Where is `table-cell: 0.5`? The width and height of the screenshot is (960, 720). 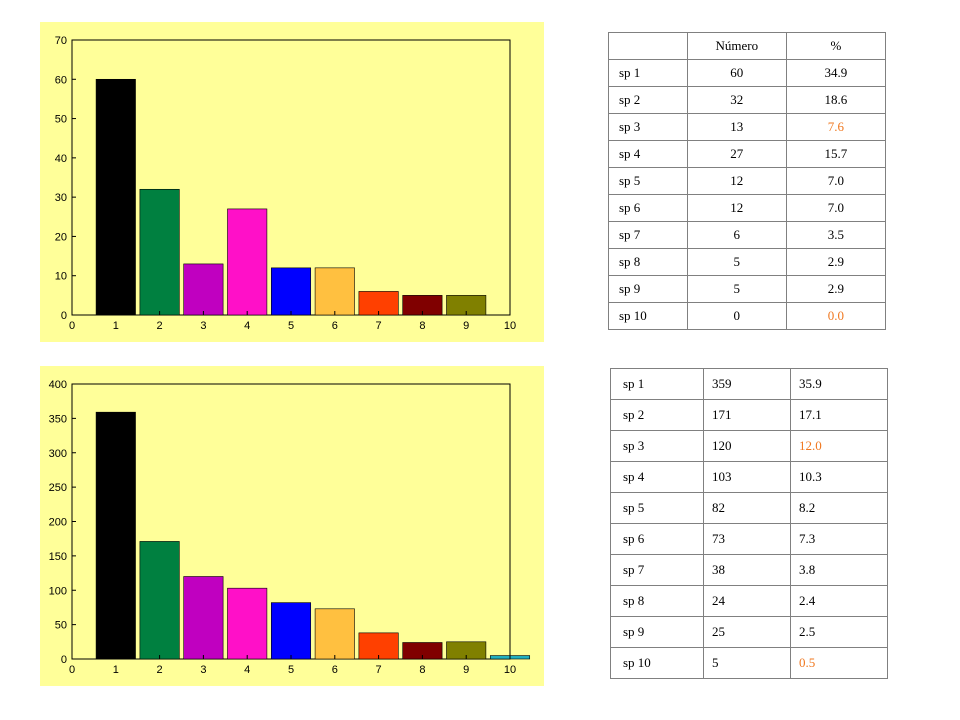 table-cell: 0.5 is located at coordinates (839, 663).